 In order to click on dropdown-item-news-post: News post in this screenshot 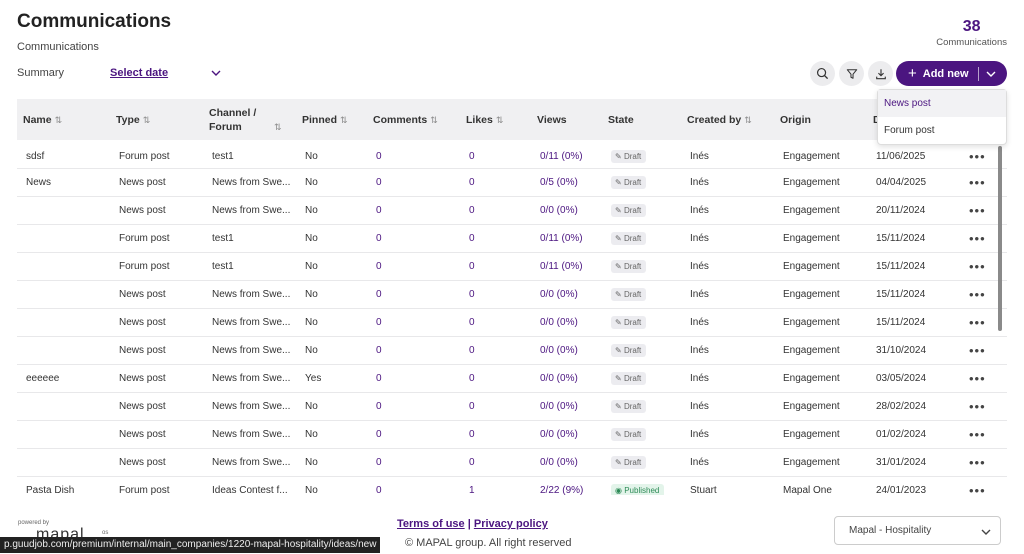, I will do `click(942, 103)`.